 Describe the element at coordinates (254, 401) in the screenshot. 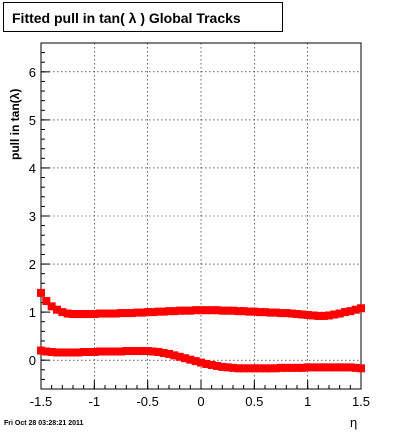

I see `x-tick-label: 0.5` at that location.